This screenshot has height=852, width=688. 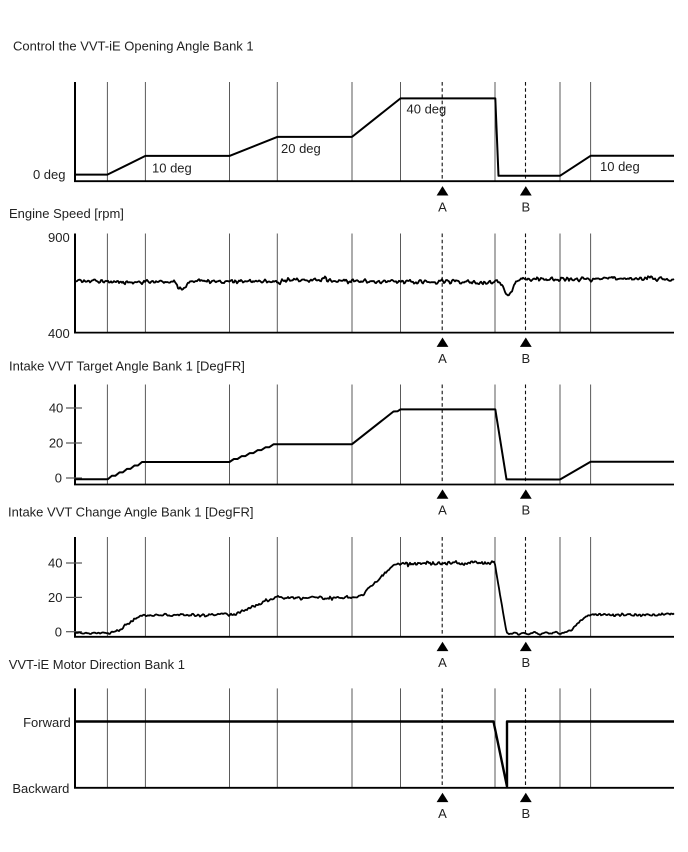 I want to click on svg-text:Control the VVT-iE Opening Ang: Control the VVT-iE Opening Angle Bank 1, so click(x=133, y=46).